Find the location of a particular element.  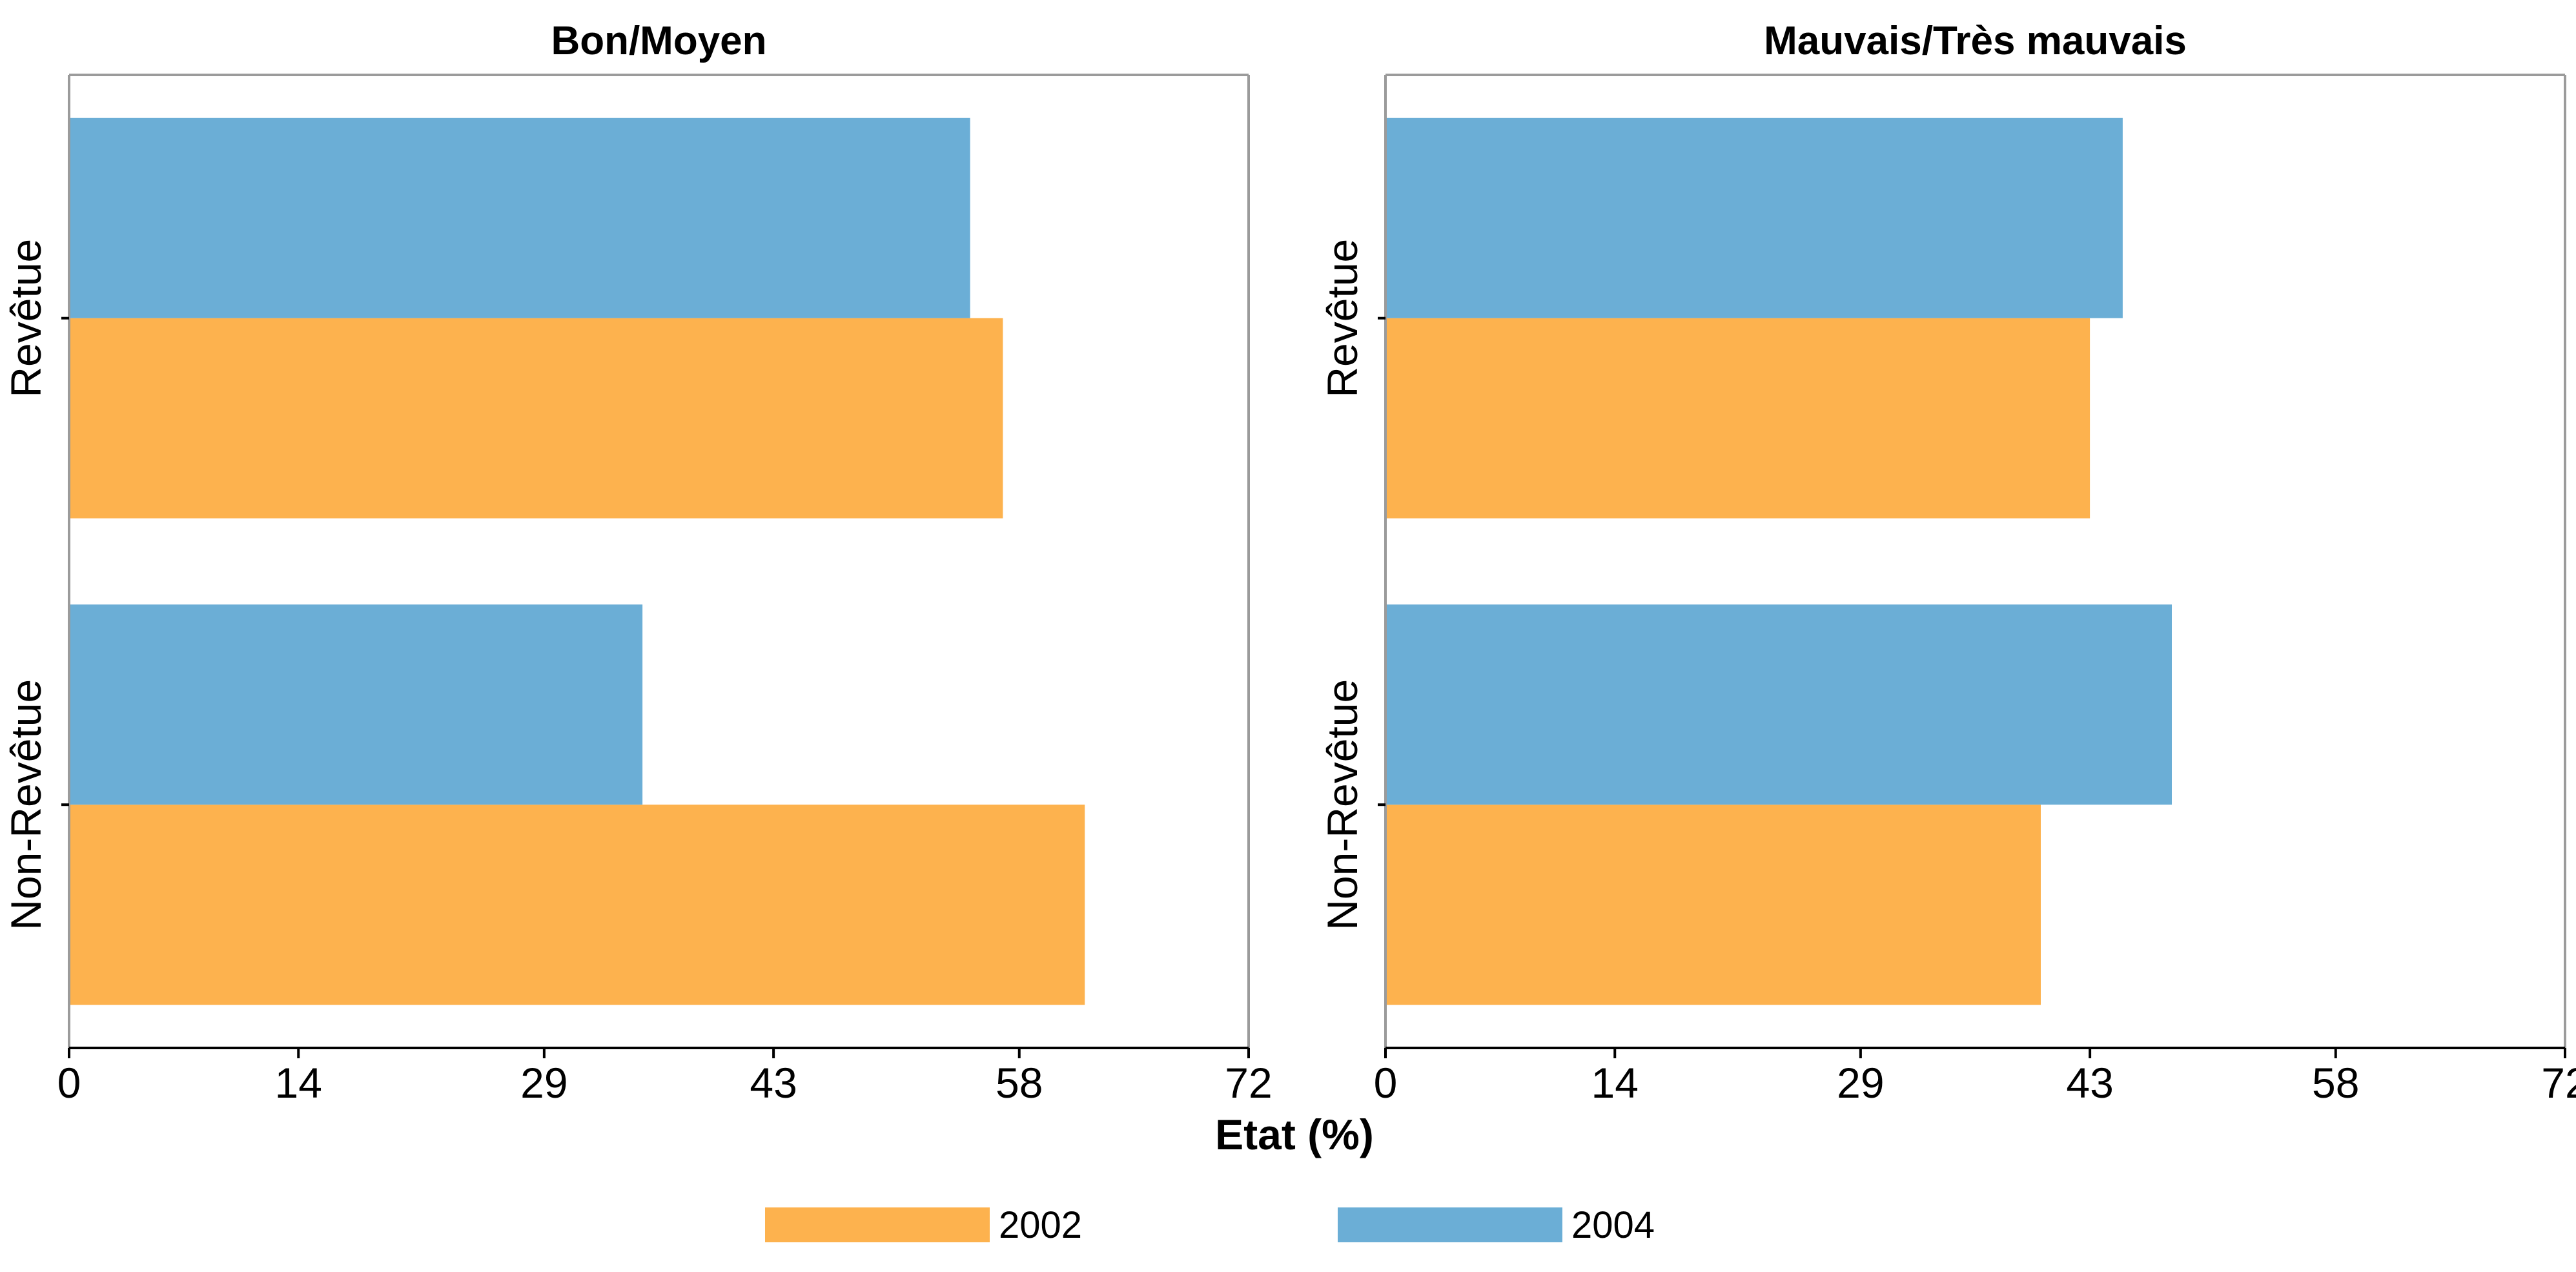

panel-title: Mauvais/Très mauvais is located at coordinates (1976, 41).